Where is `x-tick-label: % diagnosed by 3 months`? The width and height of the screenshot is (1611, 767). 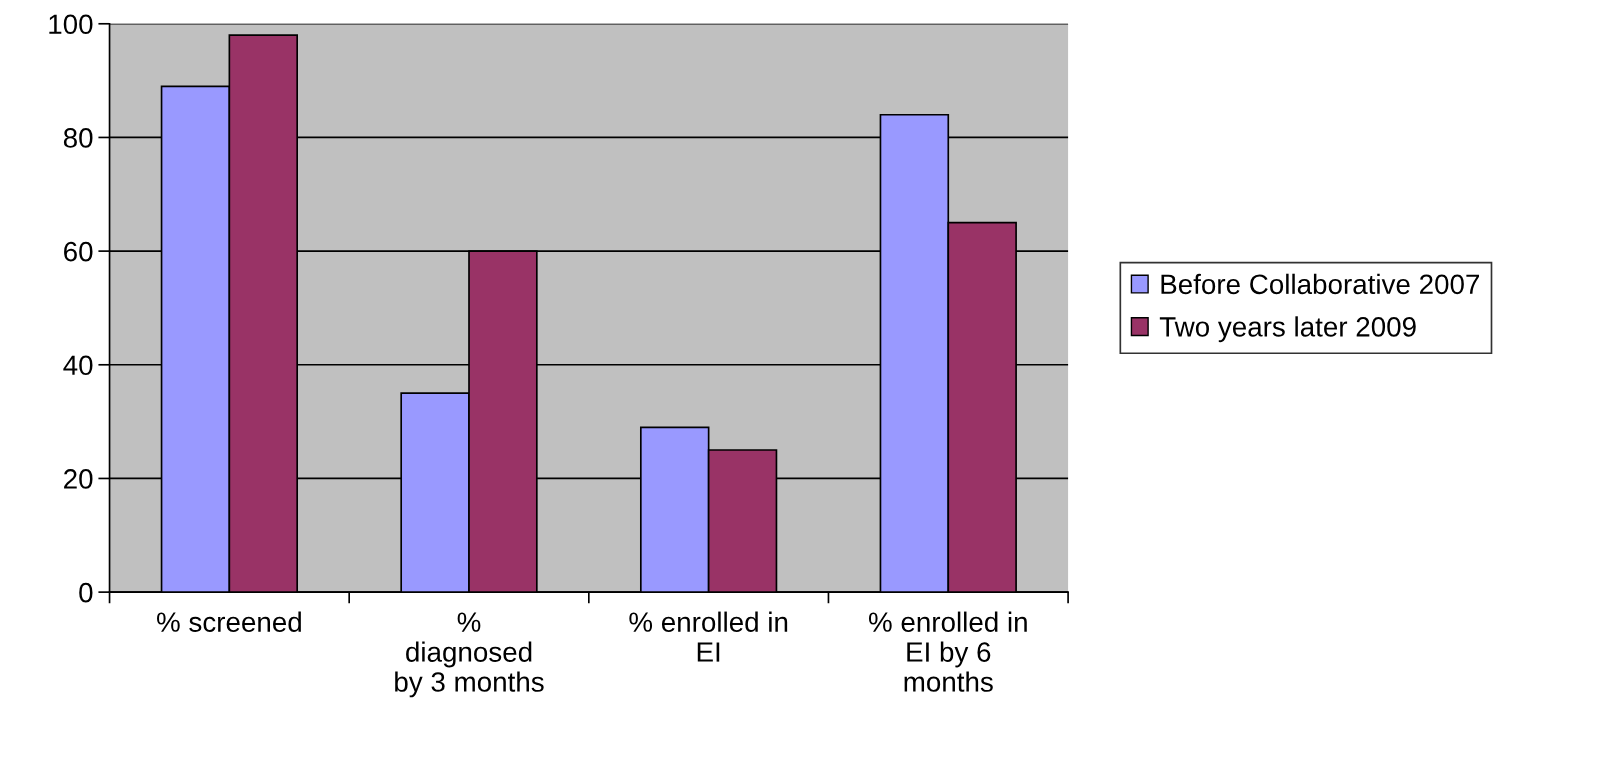 x-tick-label: % diagnosed by 3 months is located at coordinates (469, 655).